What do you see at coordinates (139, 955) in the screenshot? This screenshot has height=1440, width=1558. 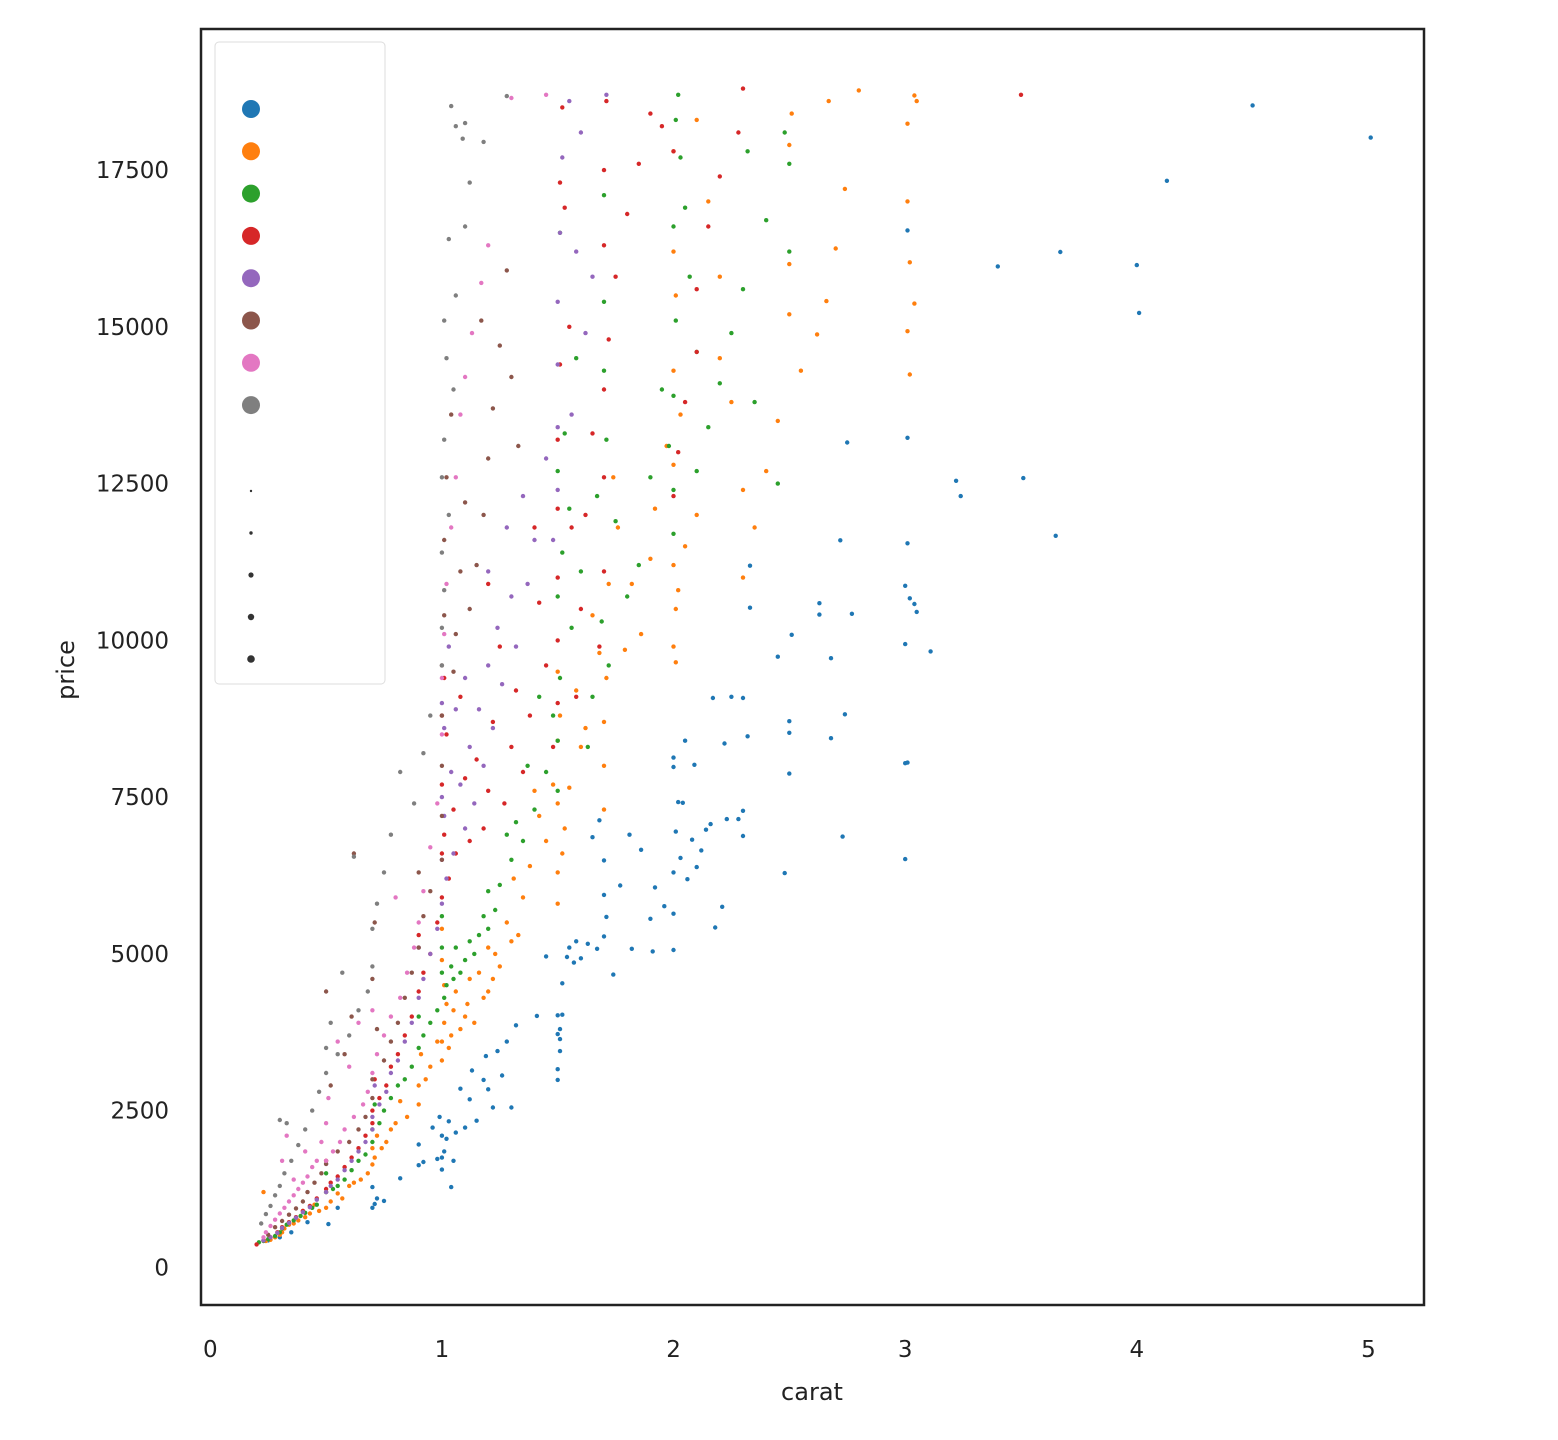 I see `y-tick-label: 5000` at bounding box center [139, 955].